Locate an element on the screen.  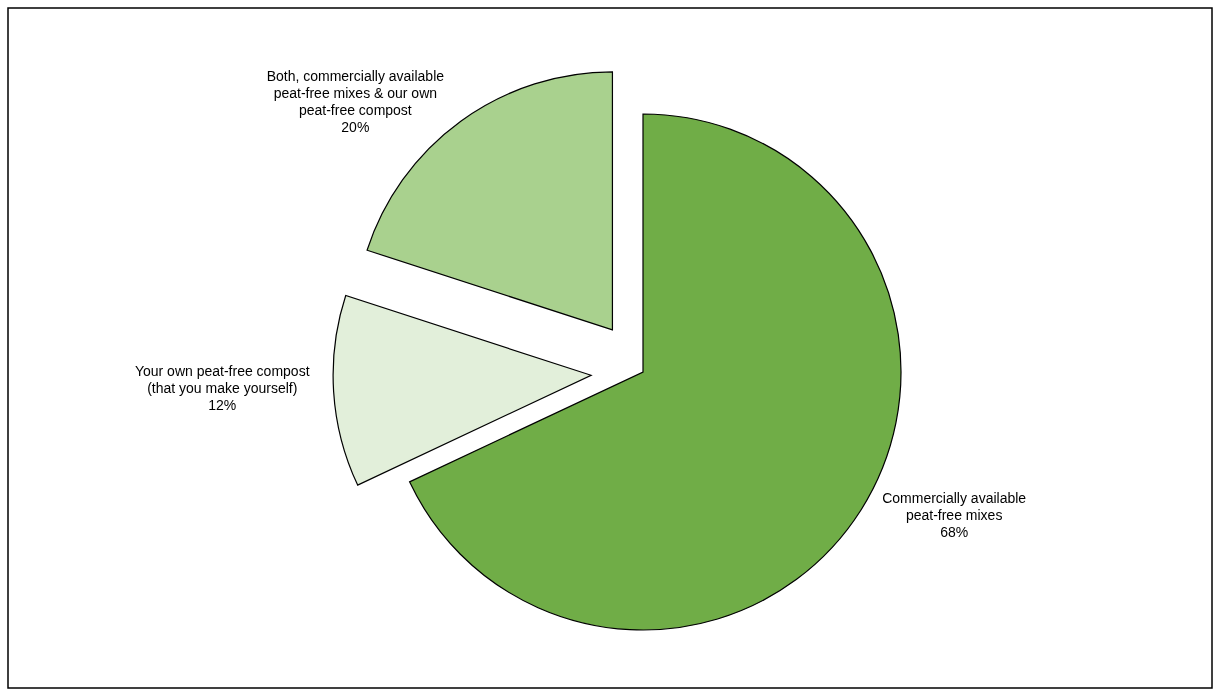
slice-label: Both, commercially available peat-free mixes & our own peat-free compost is located at coordinates (355, 93).